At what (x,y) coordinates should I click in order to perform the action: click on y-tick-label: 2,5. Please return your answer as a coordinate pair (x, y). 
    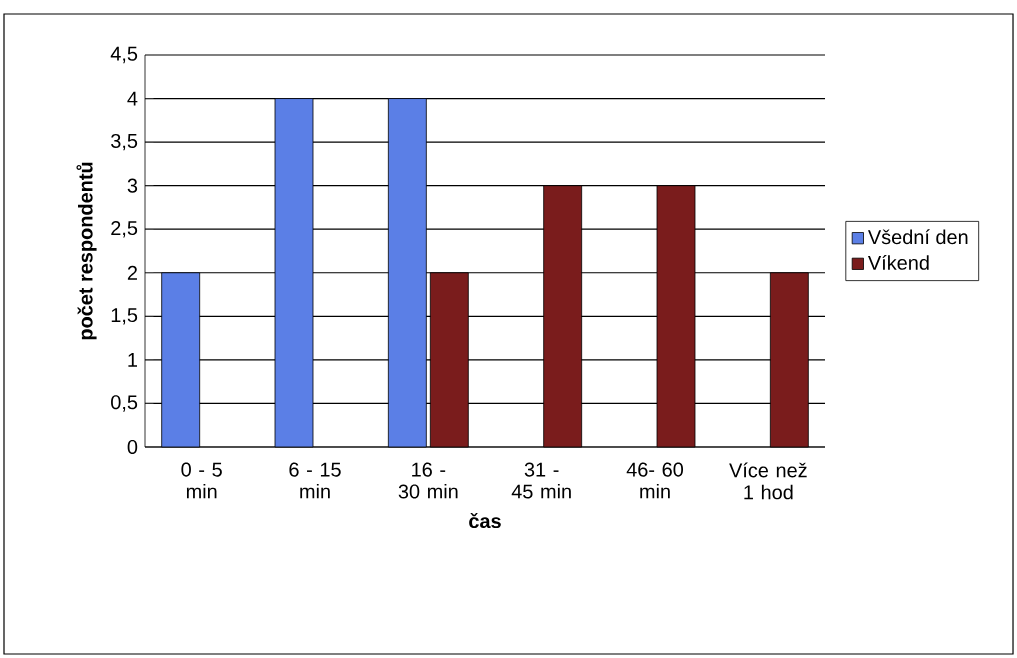
    Looking at the image, I should click on (124, 229).